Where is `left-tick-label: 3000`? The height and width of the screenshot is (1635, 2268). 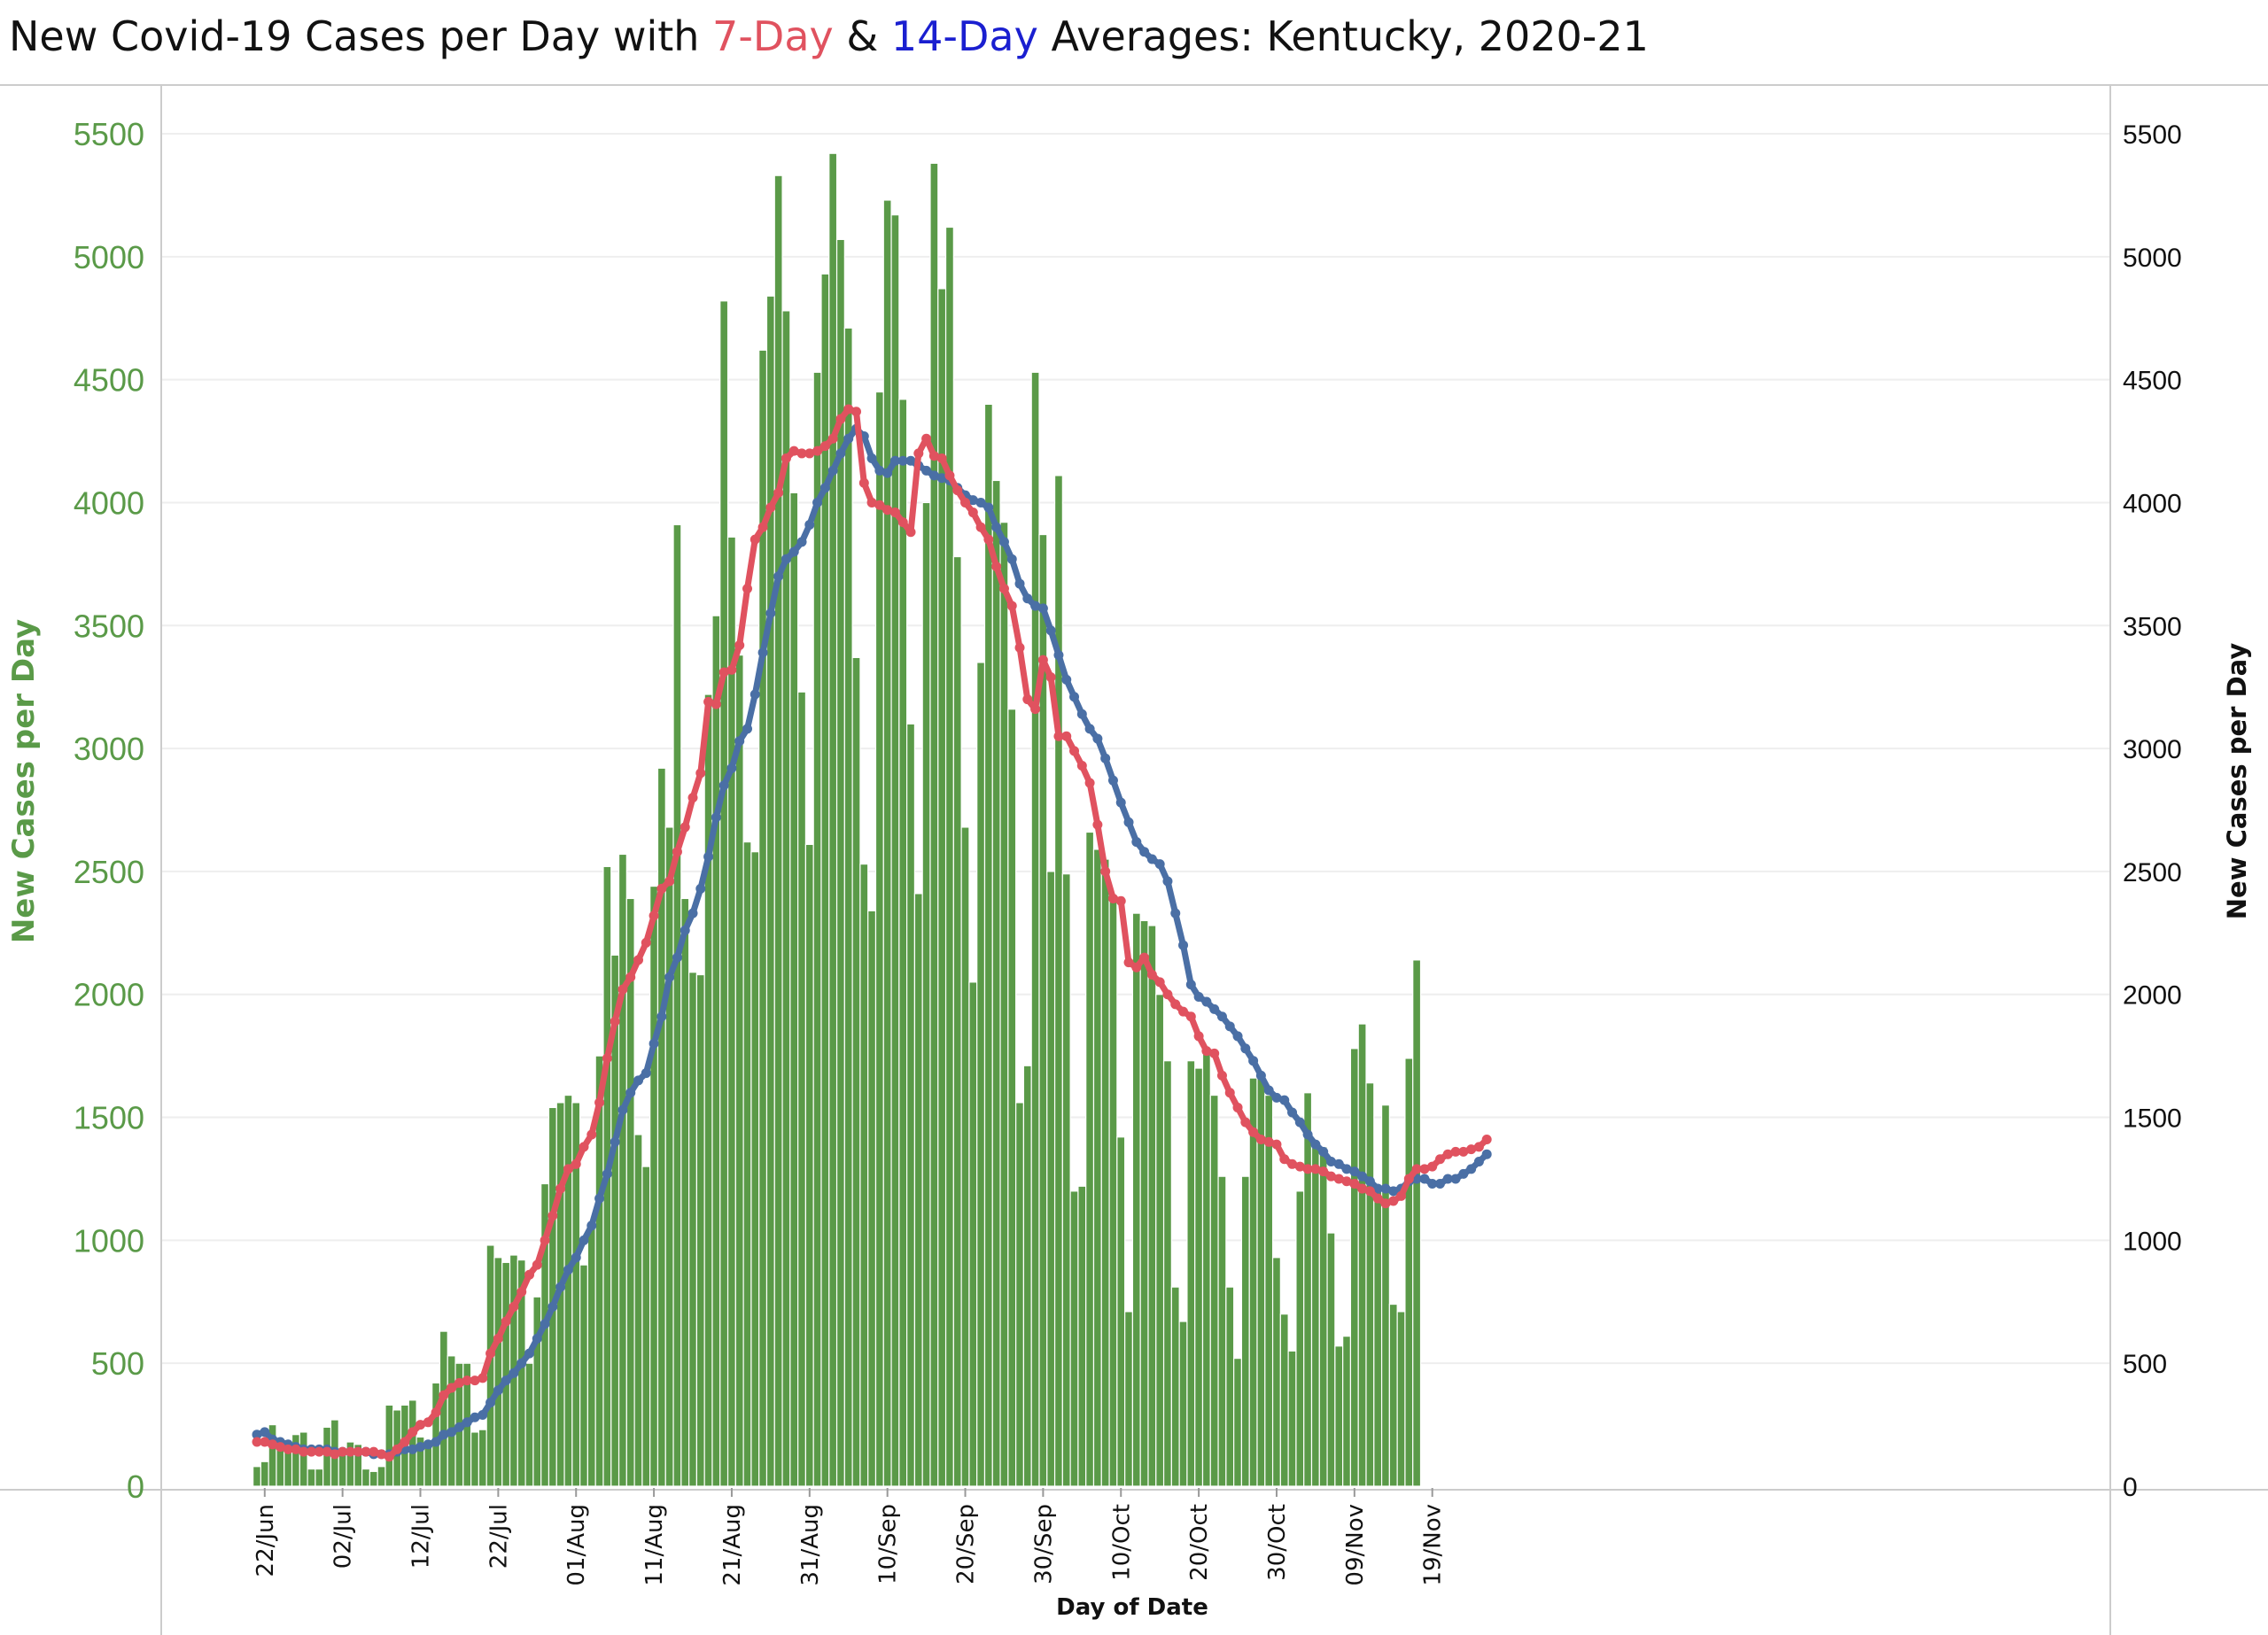 left-tick-label: 3000 is located at coordinates (109, 749).